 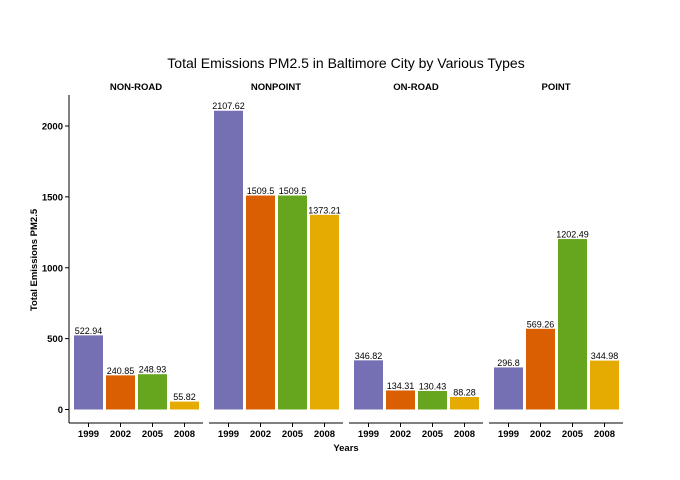 What do you see at coordinates (34, 259) in the screenshot?
I see `y-axis-title: Total Emissions PM2.5` at bounding box center [34, 259].